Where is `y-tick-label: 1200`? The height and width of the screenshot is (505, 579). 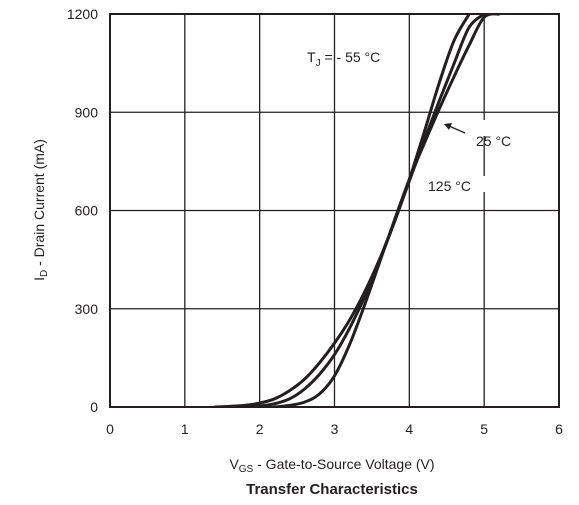 y-tick-label: 1200 is located at coordinates (82, 14).